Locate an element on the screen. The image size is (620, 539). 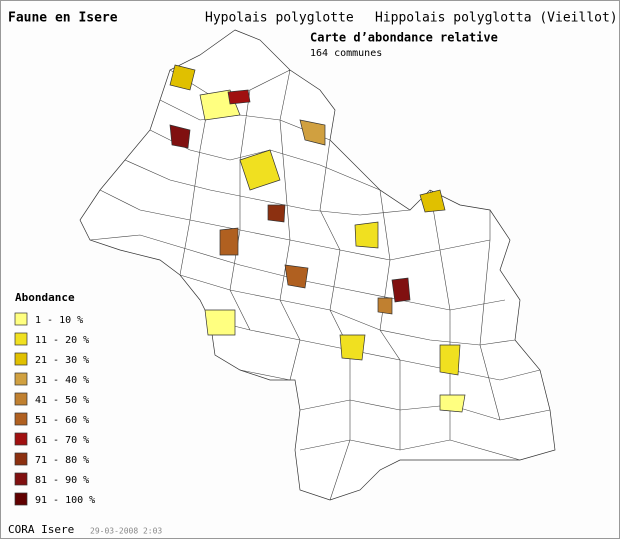
legend-label: 71 - 80 % is located at coordinates (62, 460).